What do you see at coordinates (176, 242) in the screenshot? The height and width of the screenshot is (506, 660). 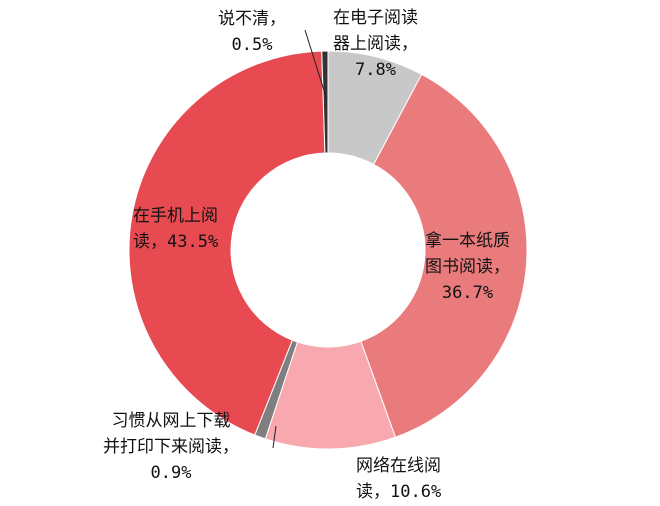 I see `label-phone-line-2: 读，43.5%` at bounding box center [176, 242].